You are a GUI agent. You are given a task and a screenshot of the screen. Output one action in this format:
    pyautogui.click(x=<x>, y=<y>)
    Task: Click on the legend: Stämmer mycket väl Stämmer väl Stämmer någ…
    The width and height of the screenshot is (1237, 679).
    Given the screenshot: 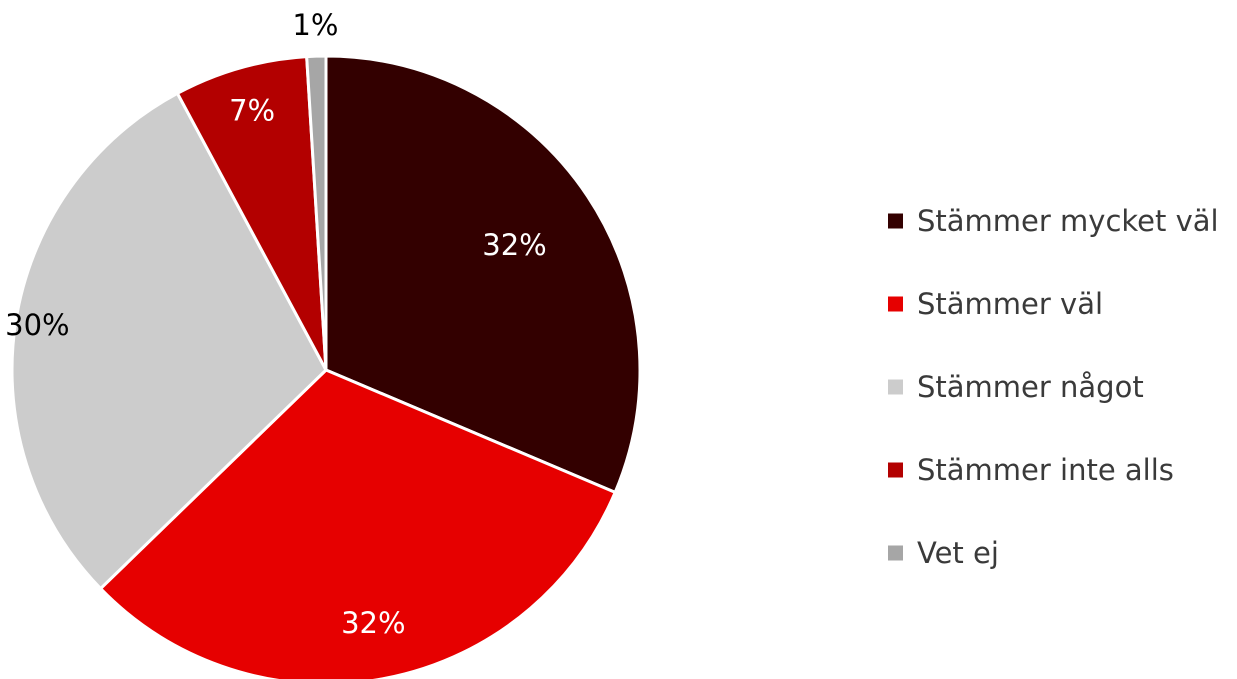 What is the action you would take?
    pyautogui.click(x=1053, y=387)
    